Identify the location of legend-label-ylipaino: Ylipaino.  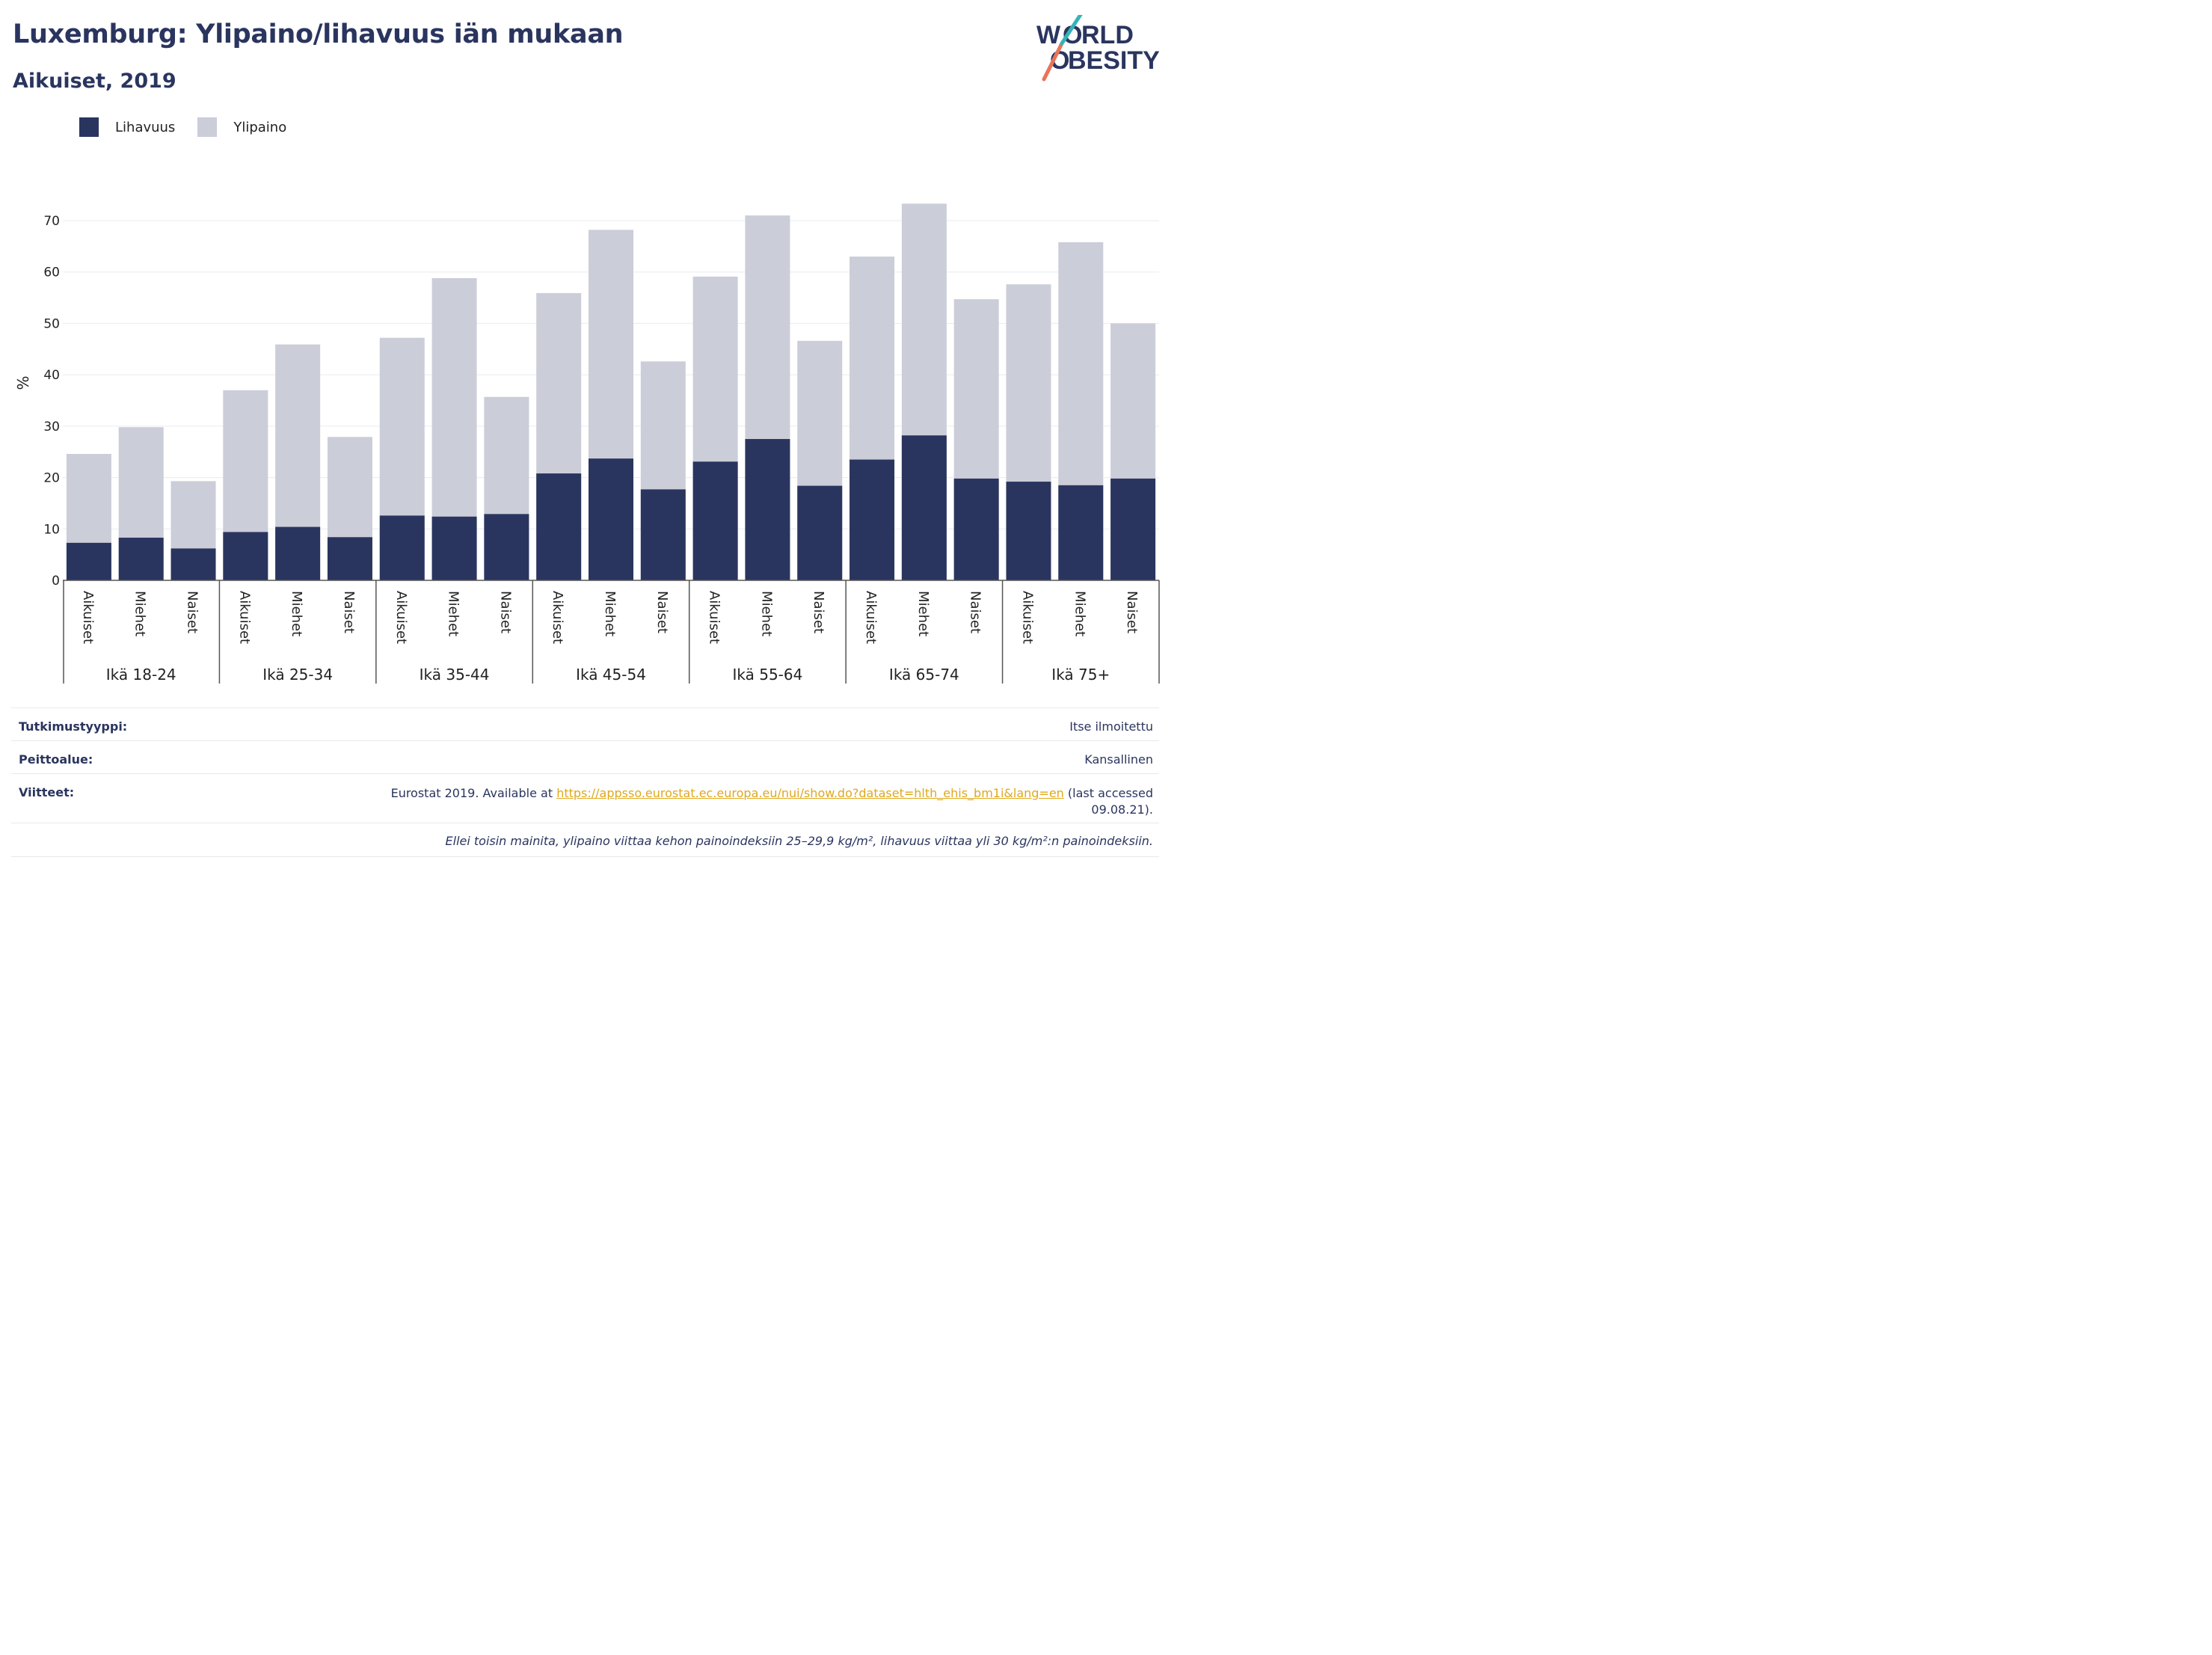
(260, 127).